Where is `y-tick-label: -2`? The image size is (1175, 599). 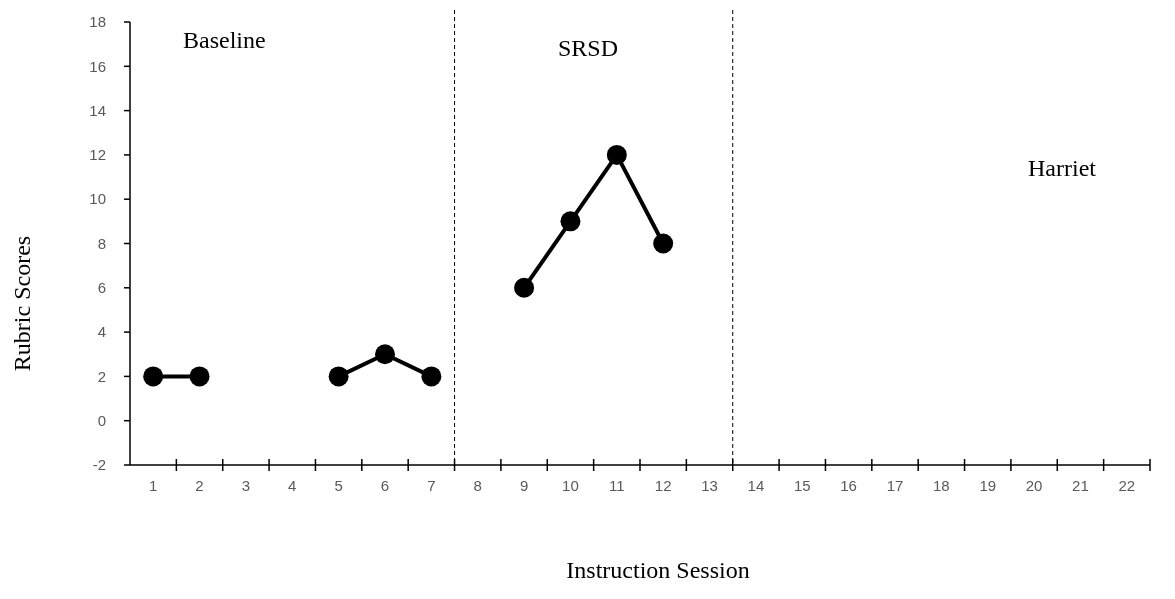
y-tick-label: -2 is located at coordinates (99, 465).